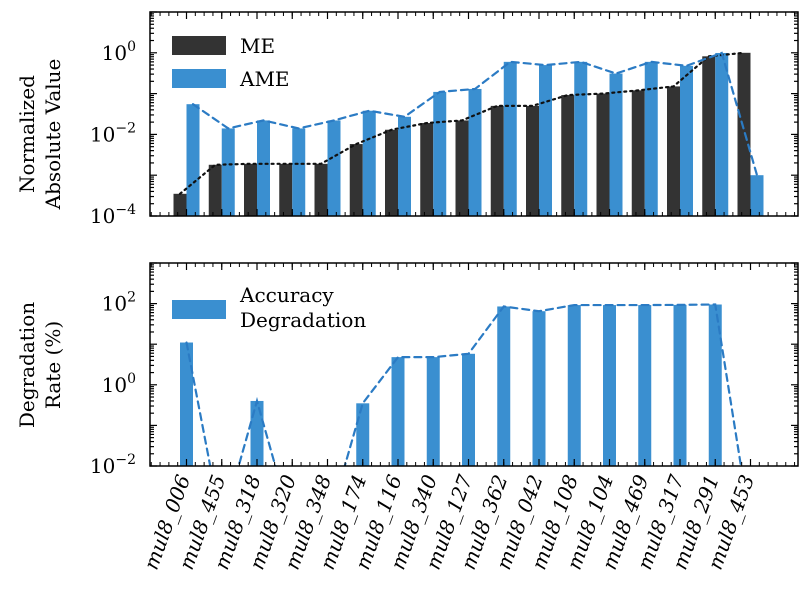 Image resolution: width=812 pixels, height=607 pixels. I want to click on legend-swatch-ame, so click(199, 78).